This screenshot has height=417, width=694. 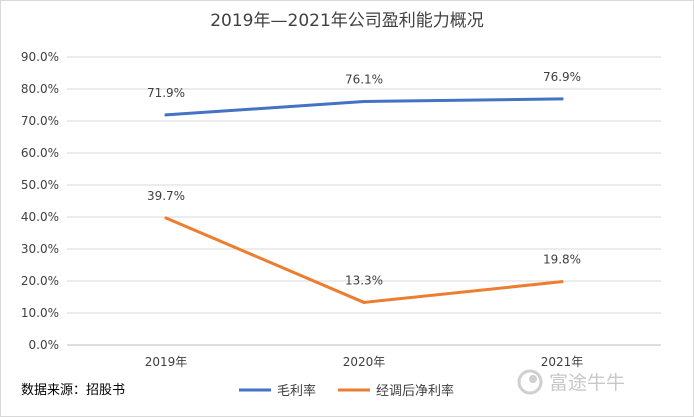 I want to click on y-tick-label: 10.0%, so click(x=40, y=313).